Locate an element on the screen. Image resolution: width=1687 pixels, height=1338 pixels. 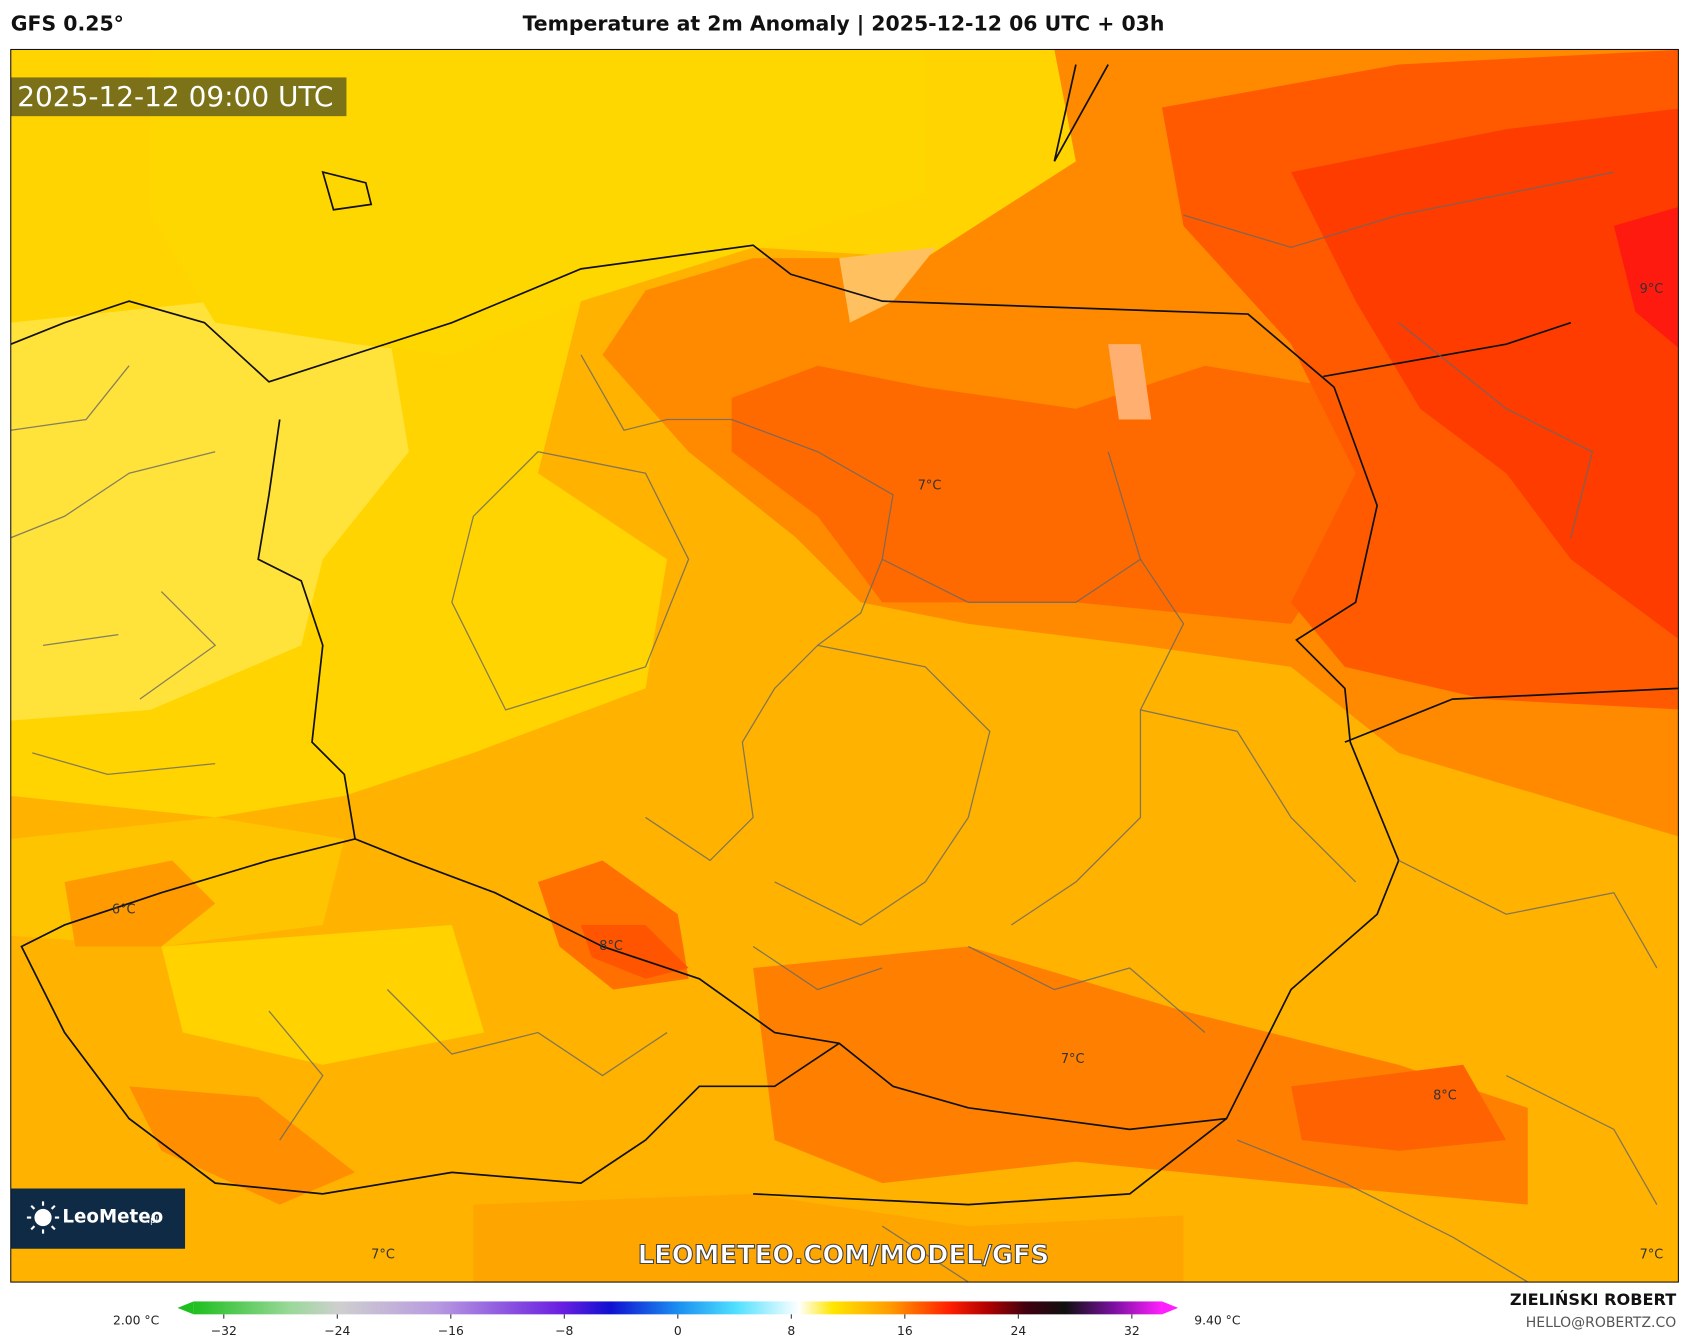
logo-sun is located at coordinates (43, 1217).